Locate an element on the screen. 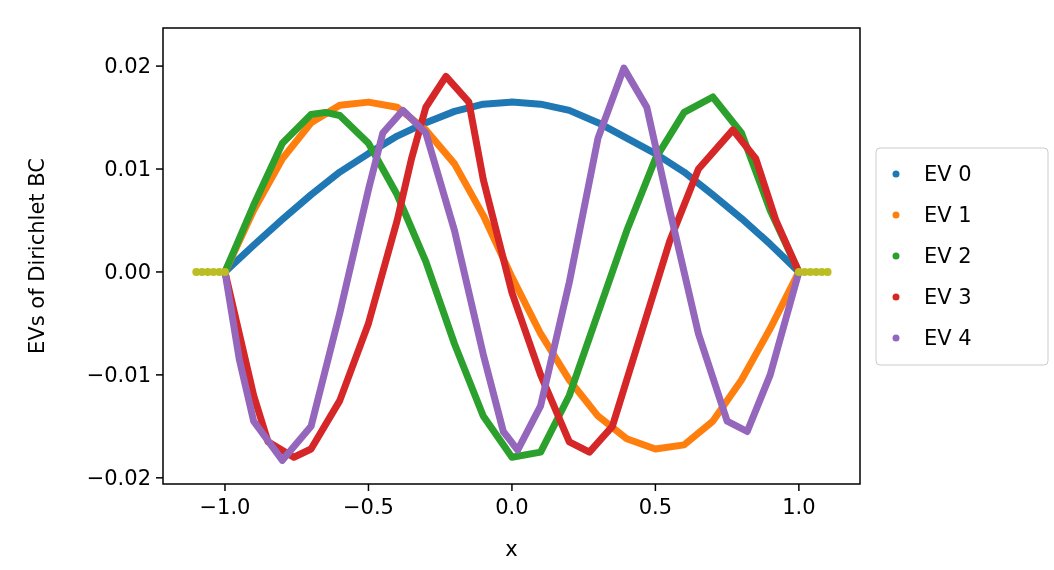 The height and width of the screenshot is (570, 1054). legend-label: EV 1 is located at coordinates (948, 215).